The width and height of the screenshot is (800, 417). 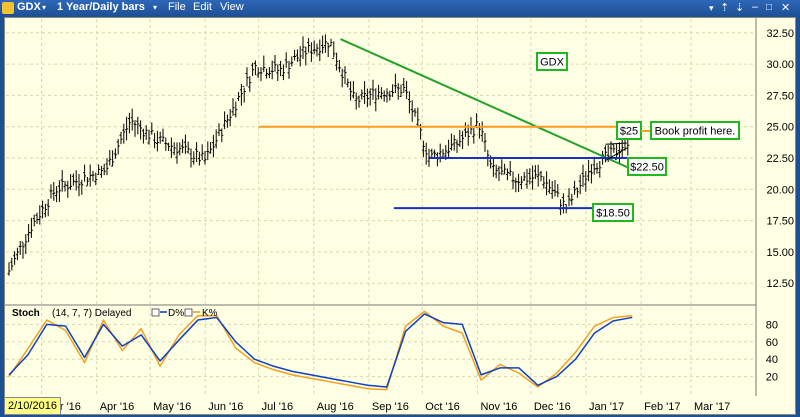 What do you see at coordinates (725, 8) in the screenshot?
I see `up-icon: ⇡` at bounding box center [725, 8].